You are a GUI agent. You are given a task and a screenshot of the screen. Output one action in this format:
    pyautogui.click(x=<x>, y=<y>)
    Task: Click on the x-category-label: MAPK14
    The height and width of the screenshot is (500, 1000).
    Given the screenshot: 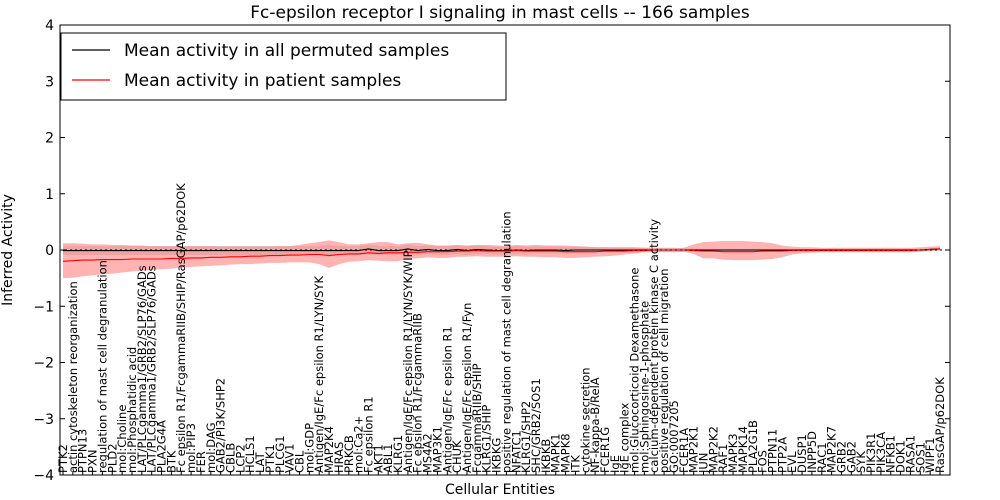 What is the action you would take?
    pyautogui.click(x=743, y=449)
    